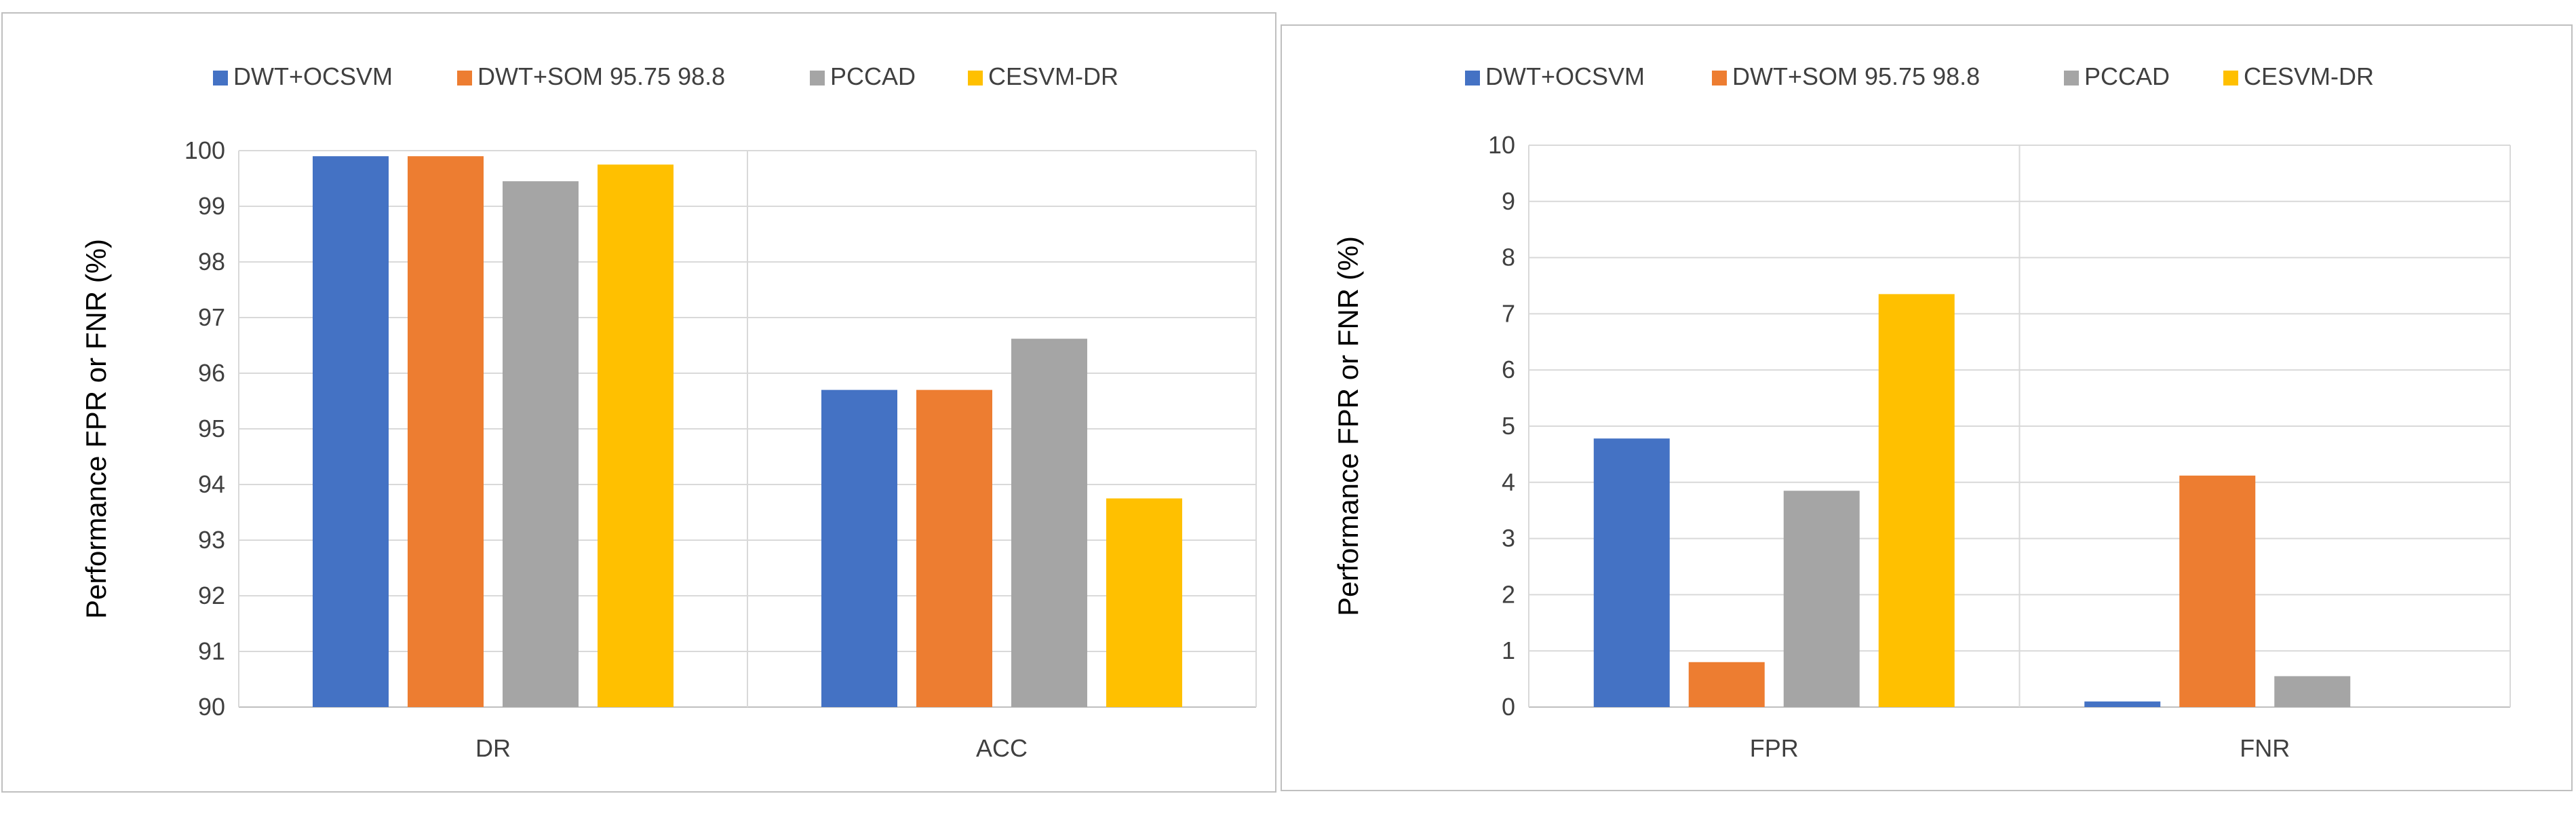 Image resolution: width=2576 pixels, height=817 pixels. What do you see at coordinates (351, 431) in the screenshot?
I see `bar-dwt-ocsvm-dr` at bounding box center [351, 431].